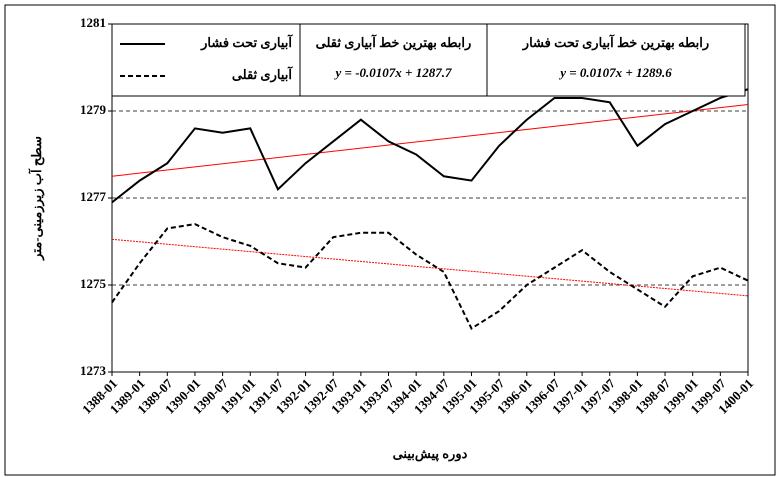 Image resolution: width=783 pixels, height=477 pixels. Describe the element at coordinates (93, 370) in the screenshot. I see `y-tick-label: 1273` at that location.